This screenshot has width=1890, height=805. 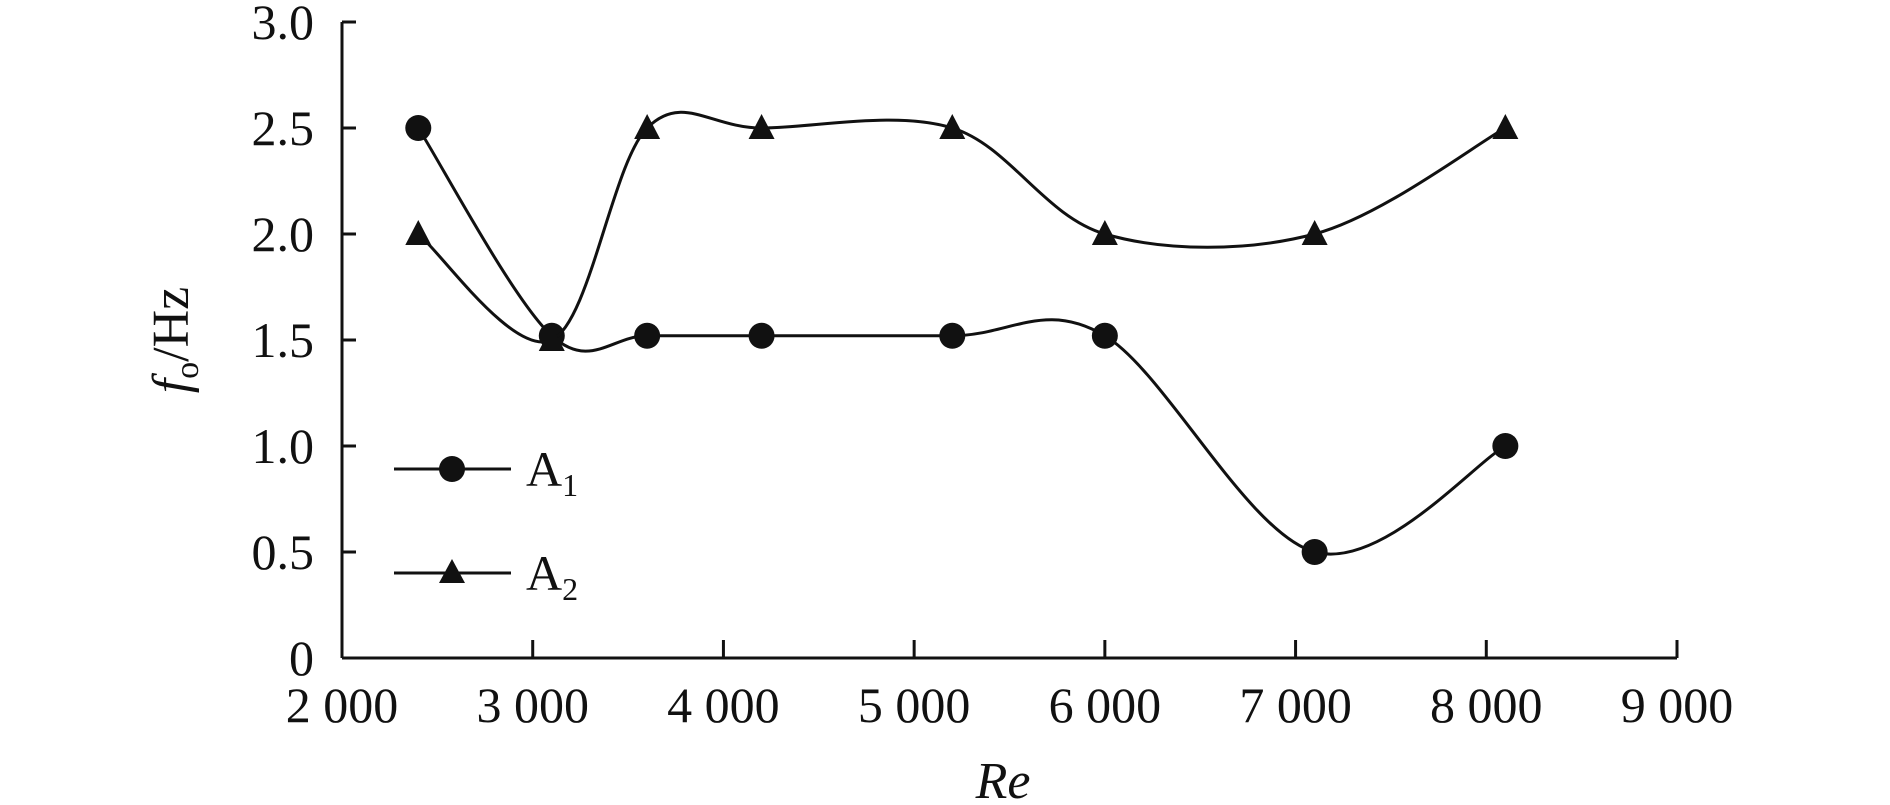 What do you see at coordinates (452, 571) in the screenshot?
I see `legend-marker-triangle-icon` at bounding box center [452, 571].